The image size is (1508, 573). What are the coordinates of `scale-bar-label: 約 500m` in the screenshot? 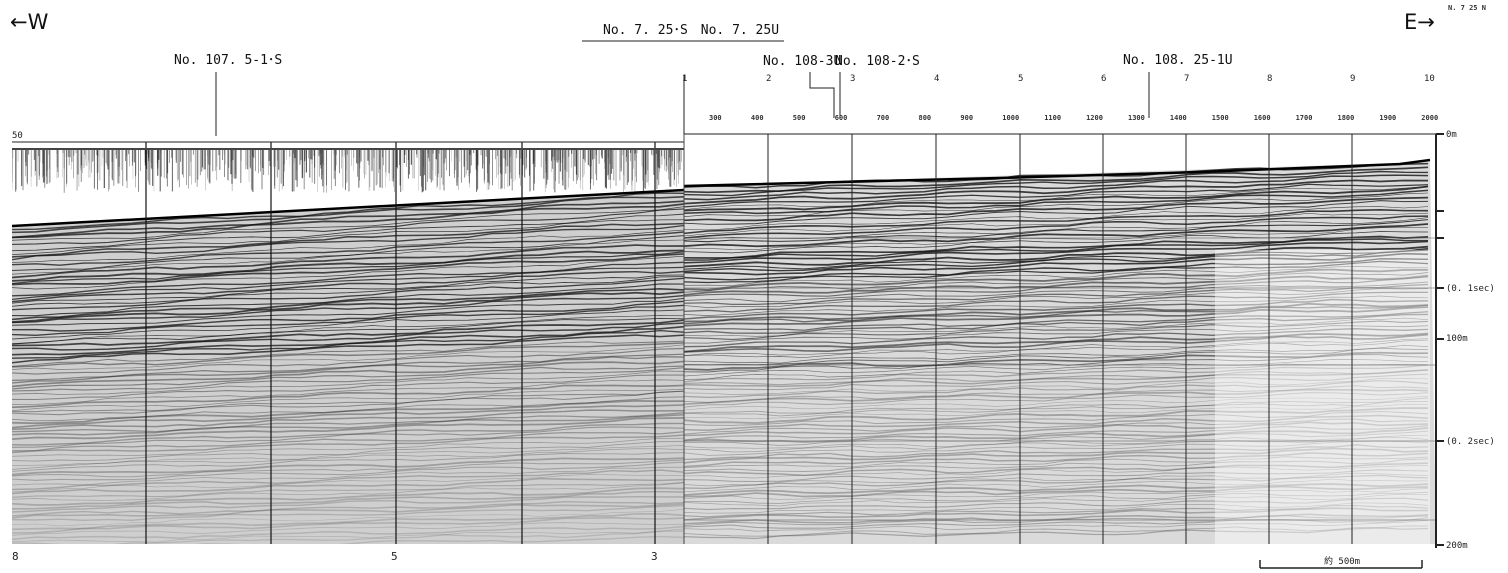 It's located at (1342, 562).